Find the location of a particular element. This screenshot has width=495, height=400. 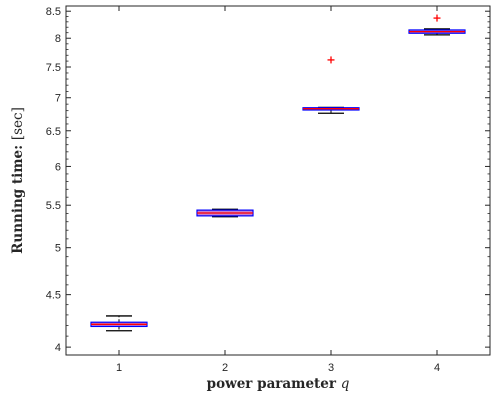

x-axis-title-text: power parameter is located at coordinates (274, 384).